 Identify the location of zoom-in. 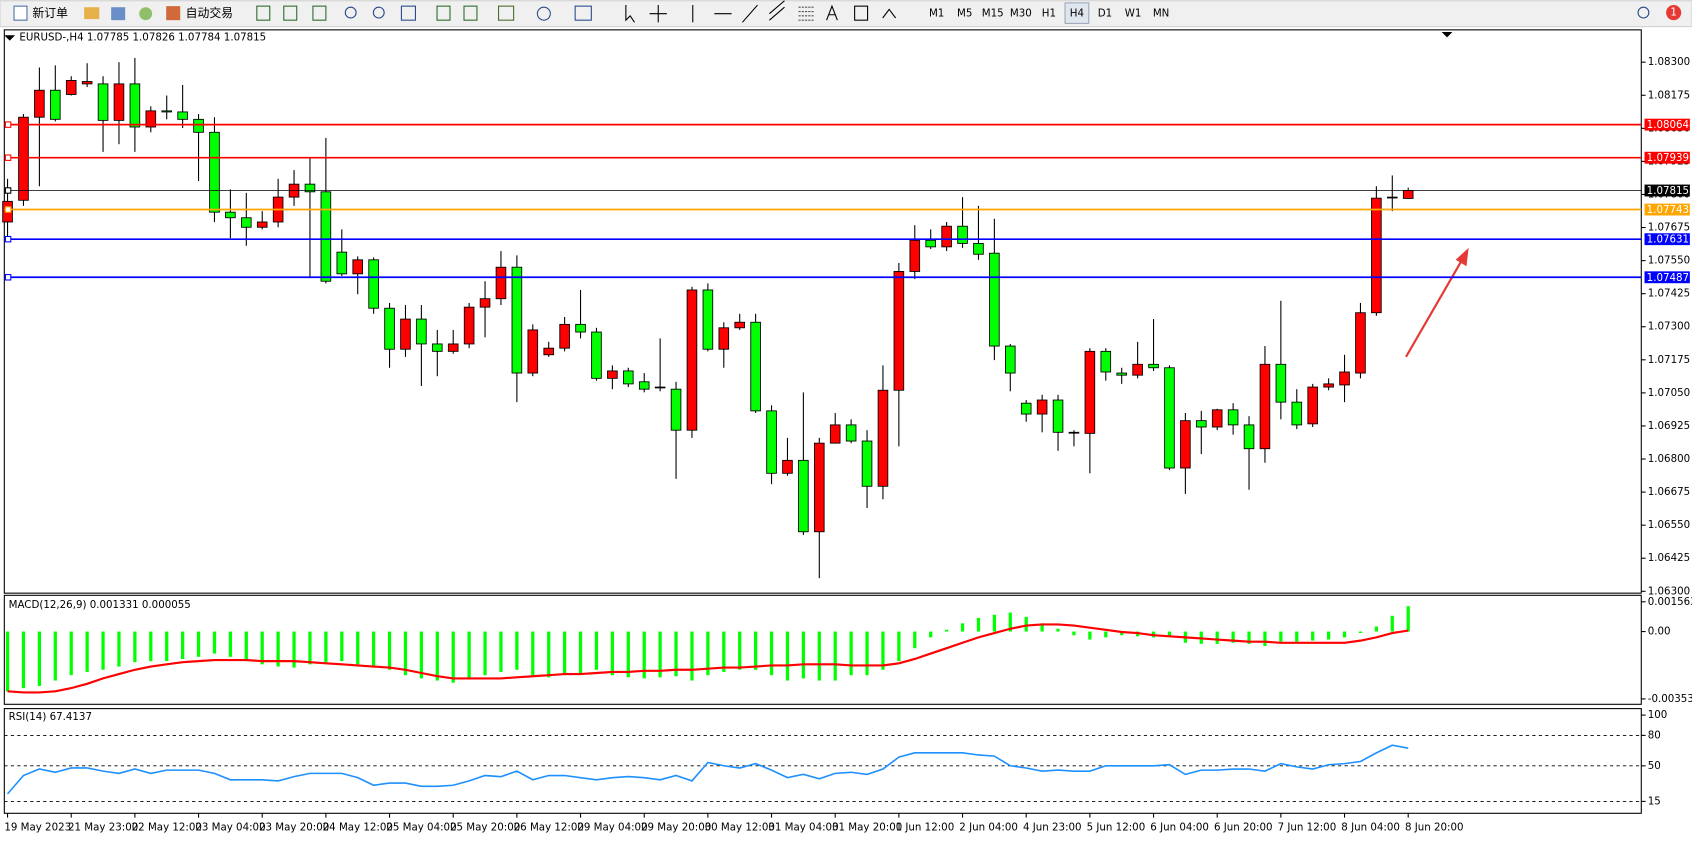
(350, 12).